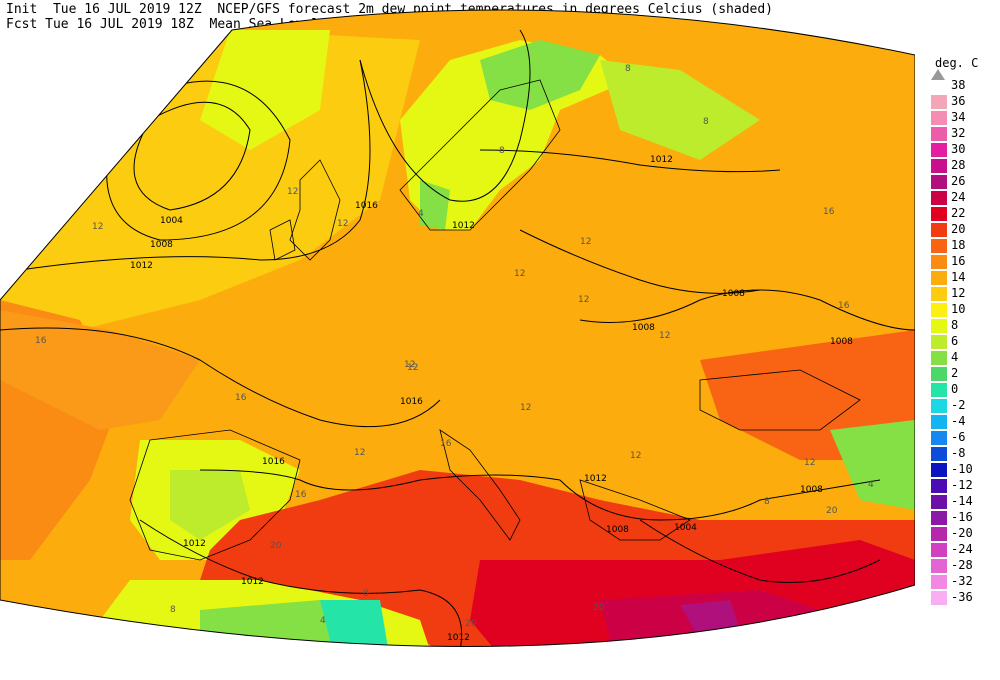  What do you see at coordinates (640, 261) in the screenshot?
I see `isobar-1008-central` at bounding box center [640, 261].